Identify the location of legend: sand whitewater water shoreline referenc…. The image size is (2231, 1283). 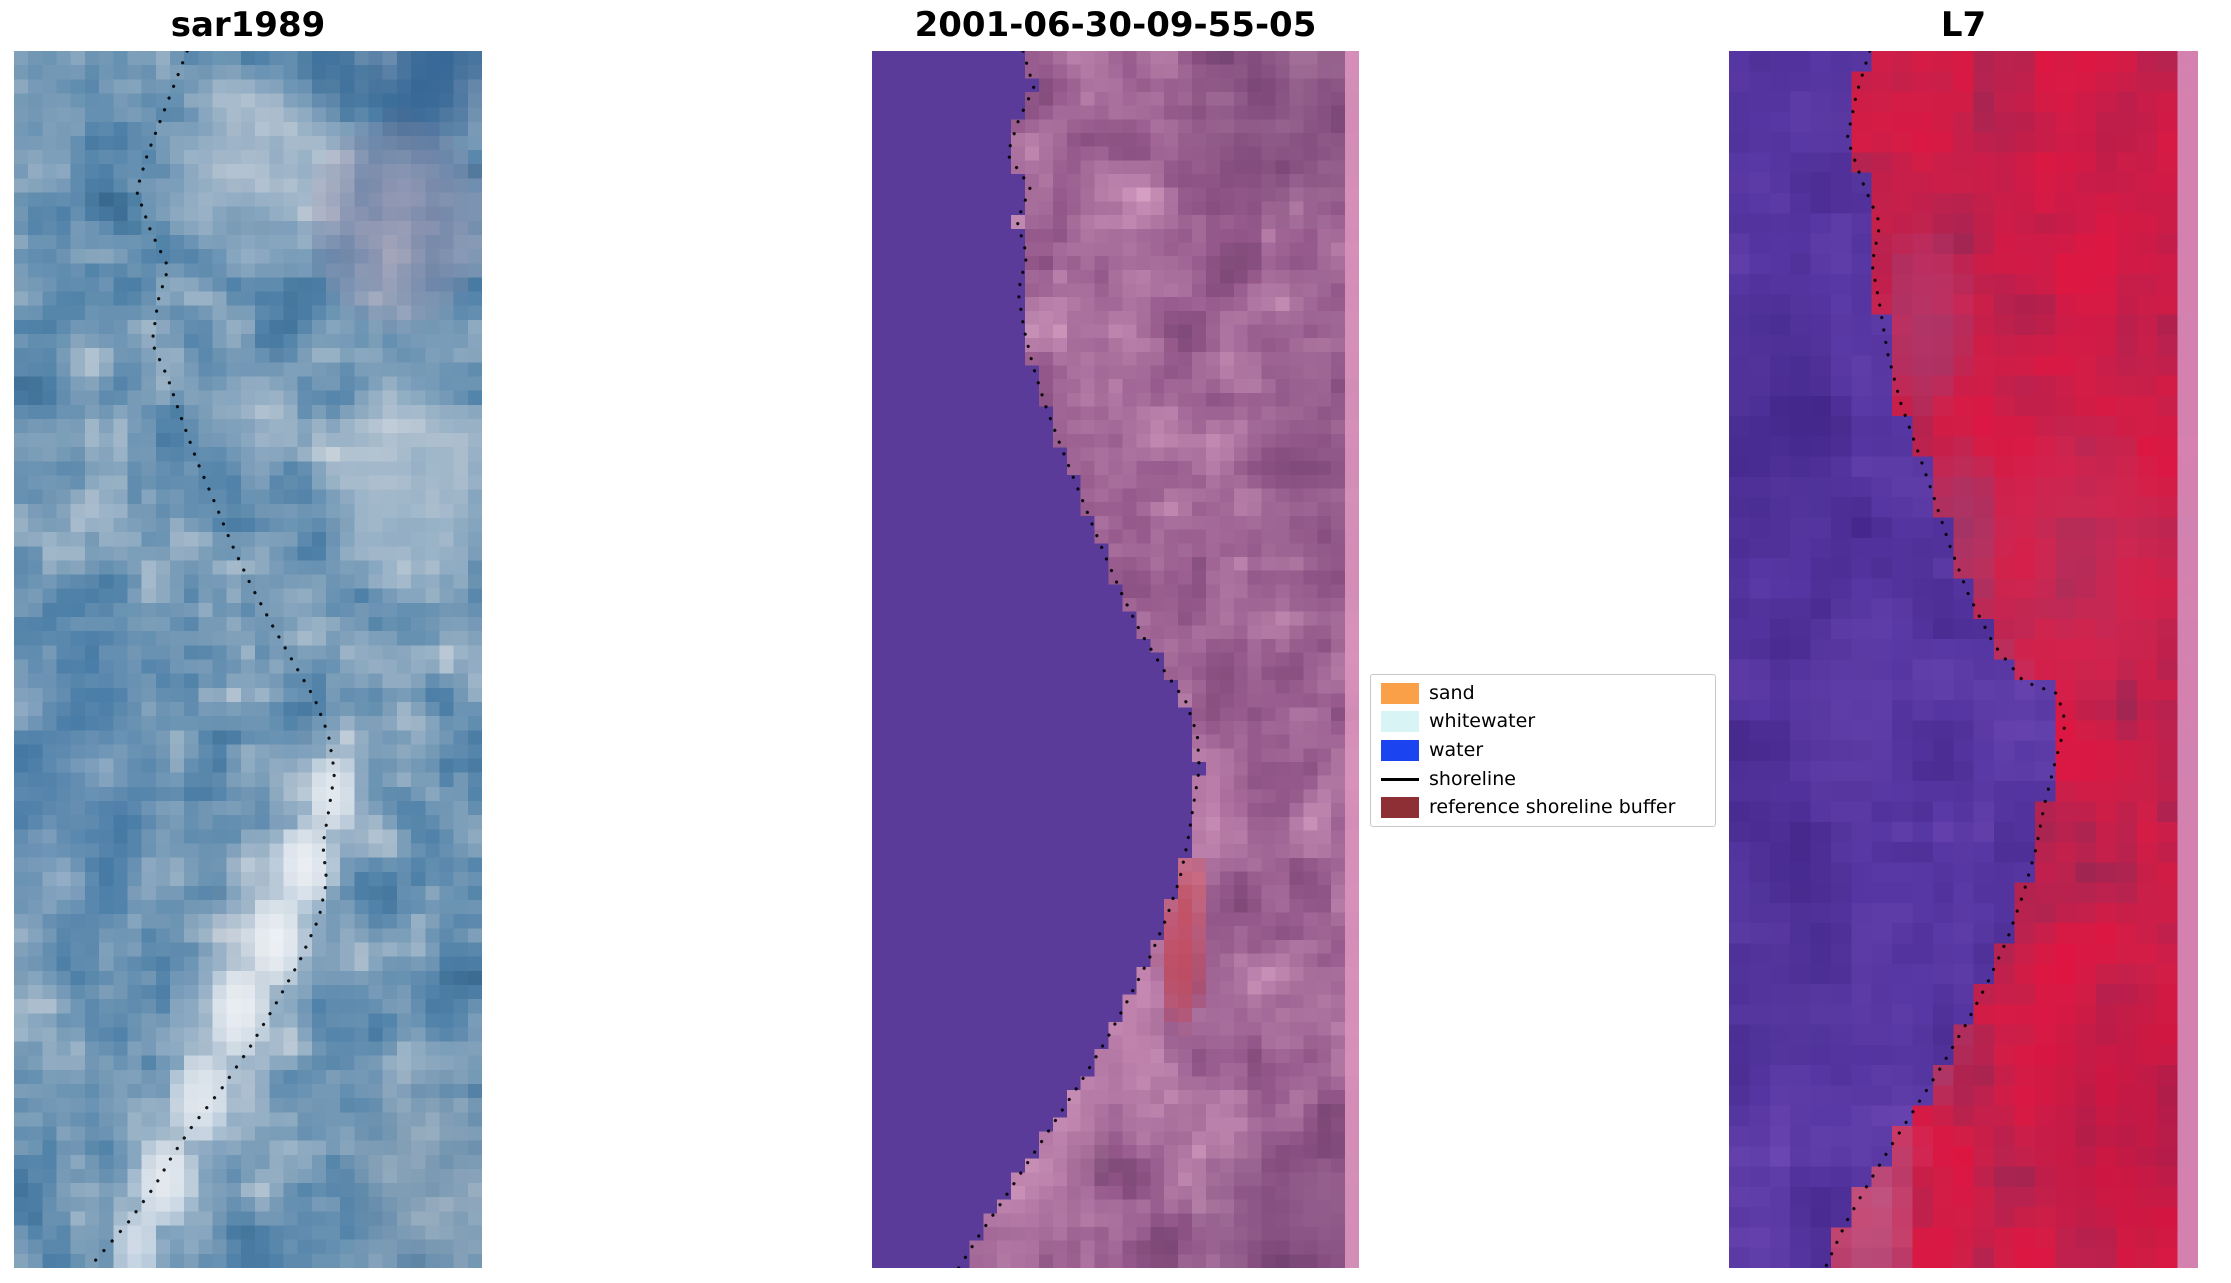
(1543, 750).